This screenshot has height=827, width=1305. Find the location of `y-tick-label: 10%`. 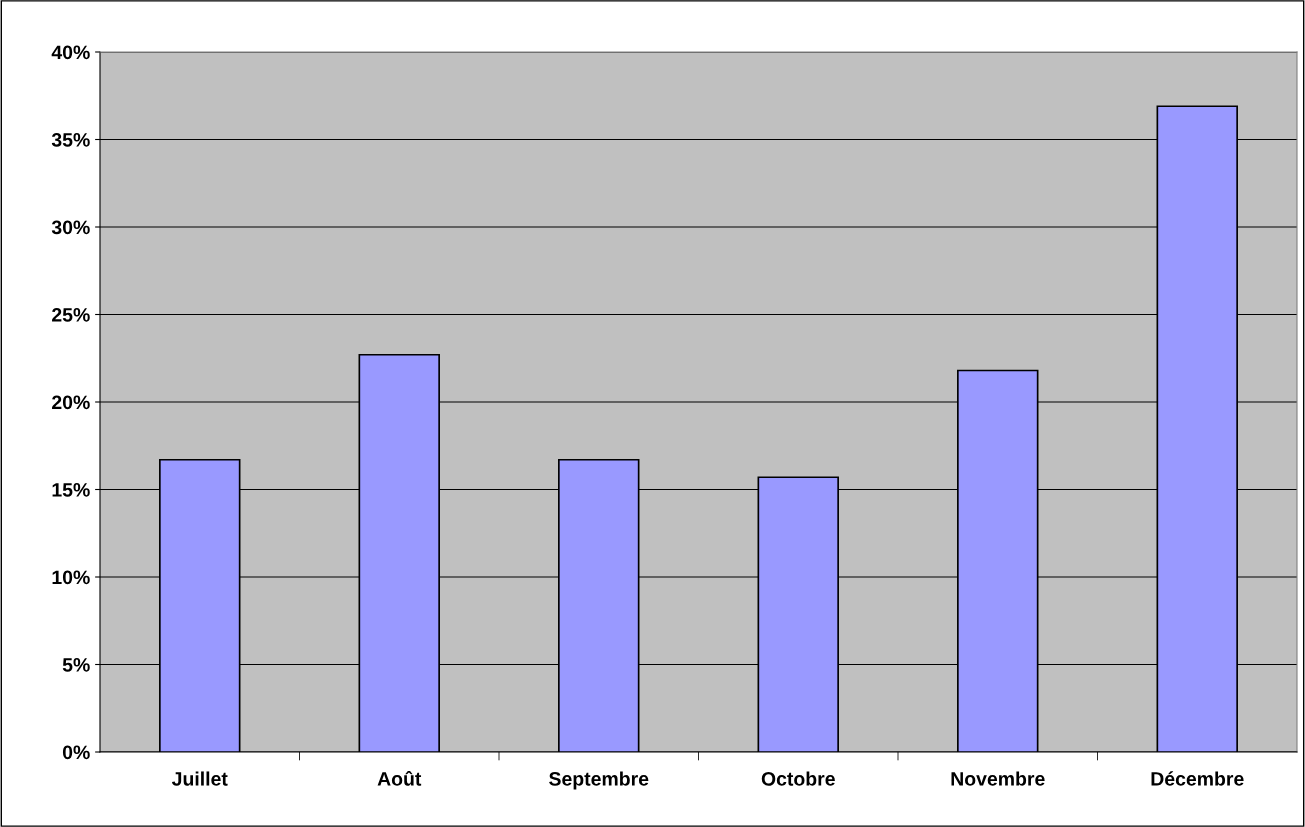

y-tick-label: 10% is located at coordinates (71, 577).